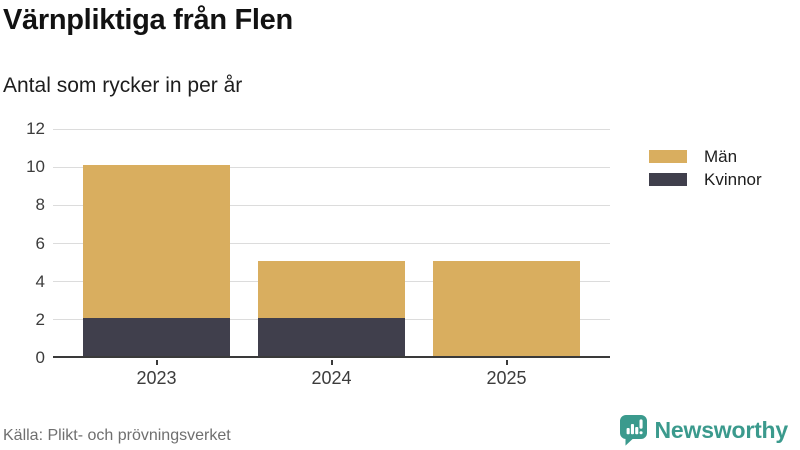 Image resolution: width=800 pixels, height=450 pixels. What do you see at coordinates (633, 430) in the screenshot?
I see `newsworthy-icon` at bounding box center [633, 430].